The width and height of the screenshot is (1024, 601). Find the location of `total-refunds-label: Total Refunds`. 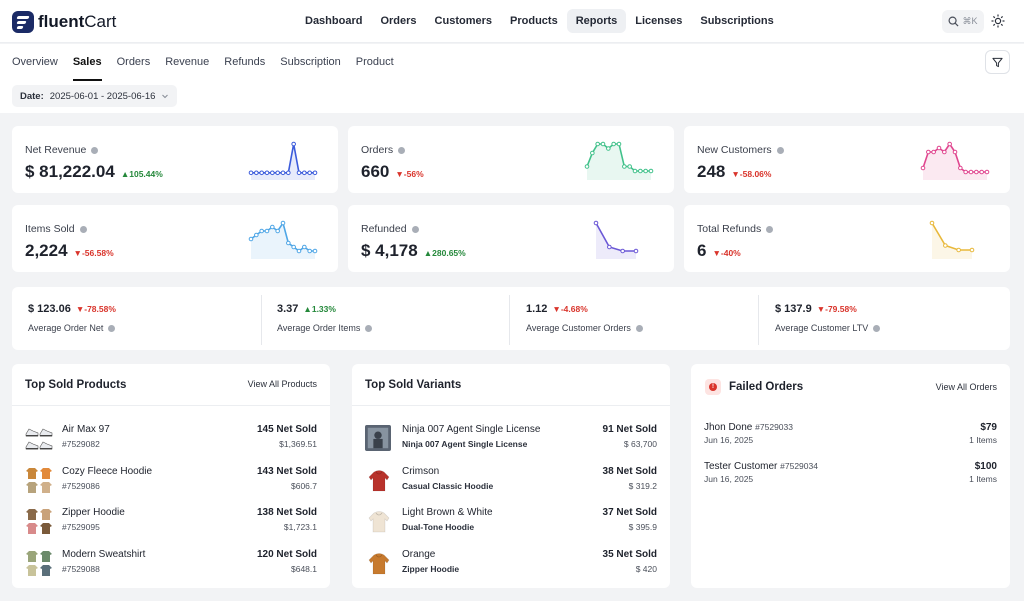

total-refunds-label: Total Refunds is located at coordinates (735, 229).